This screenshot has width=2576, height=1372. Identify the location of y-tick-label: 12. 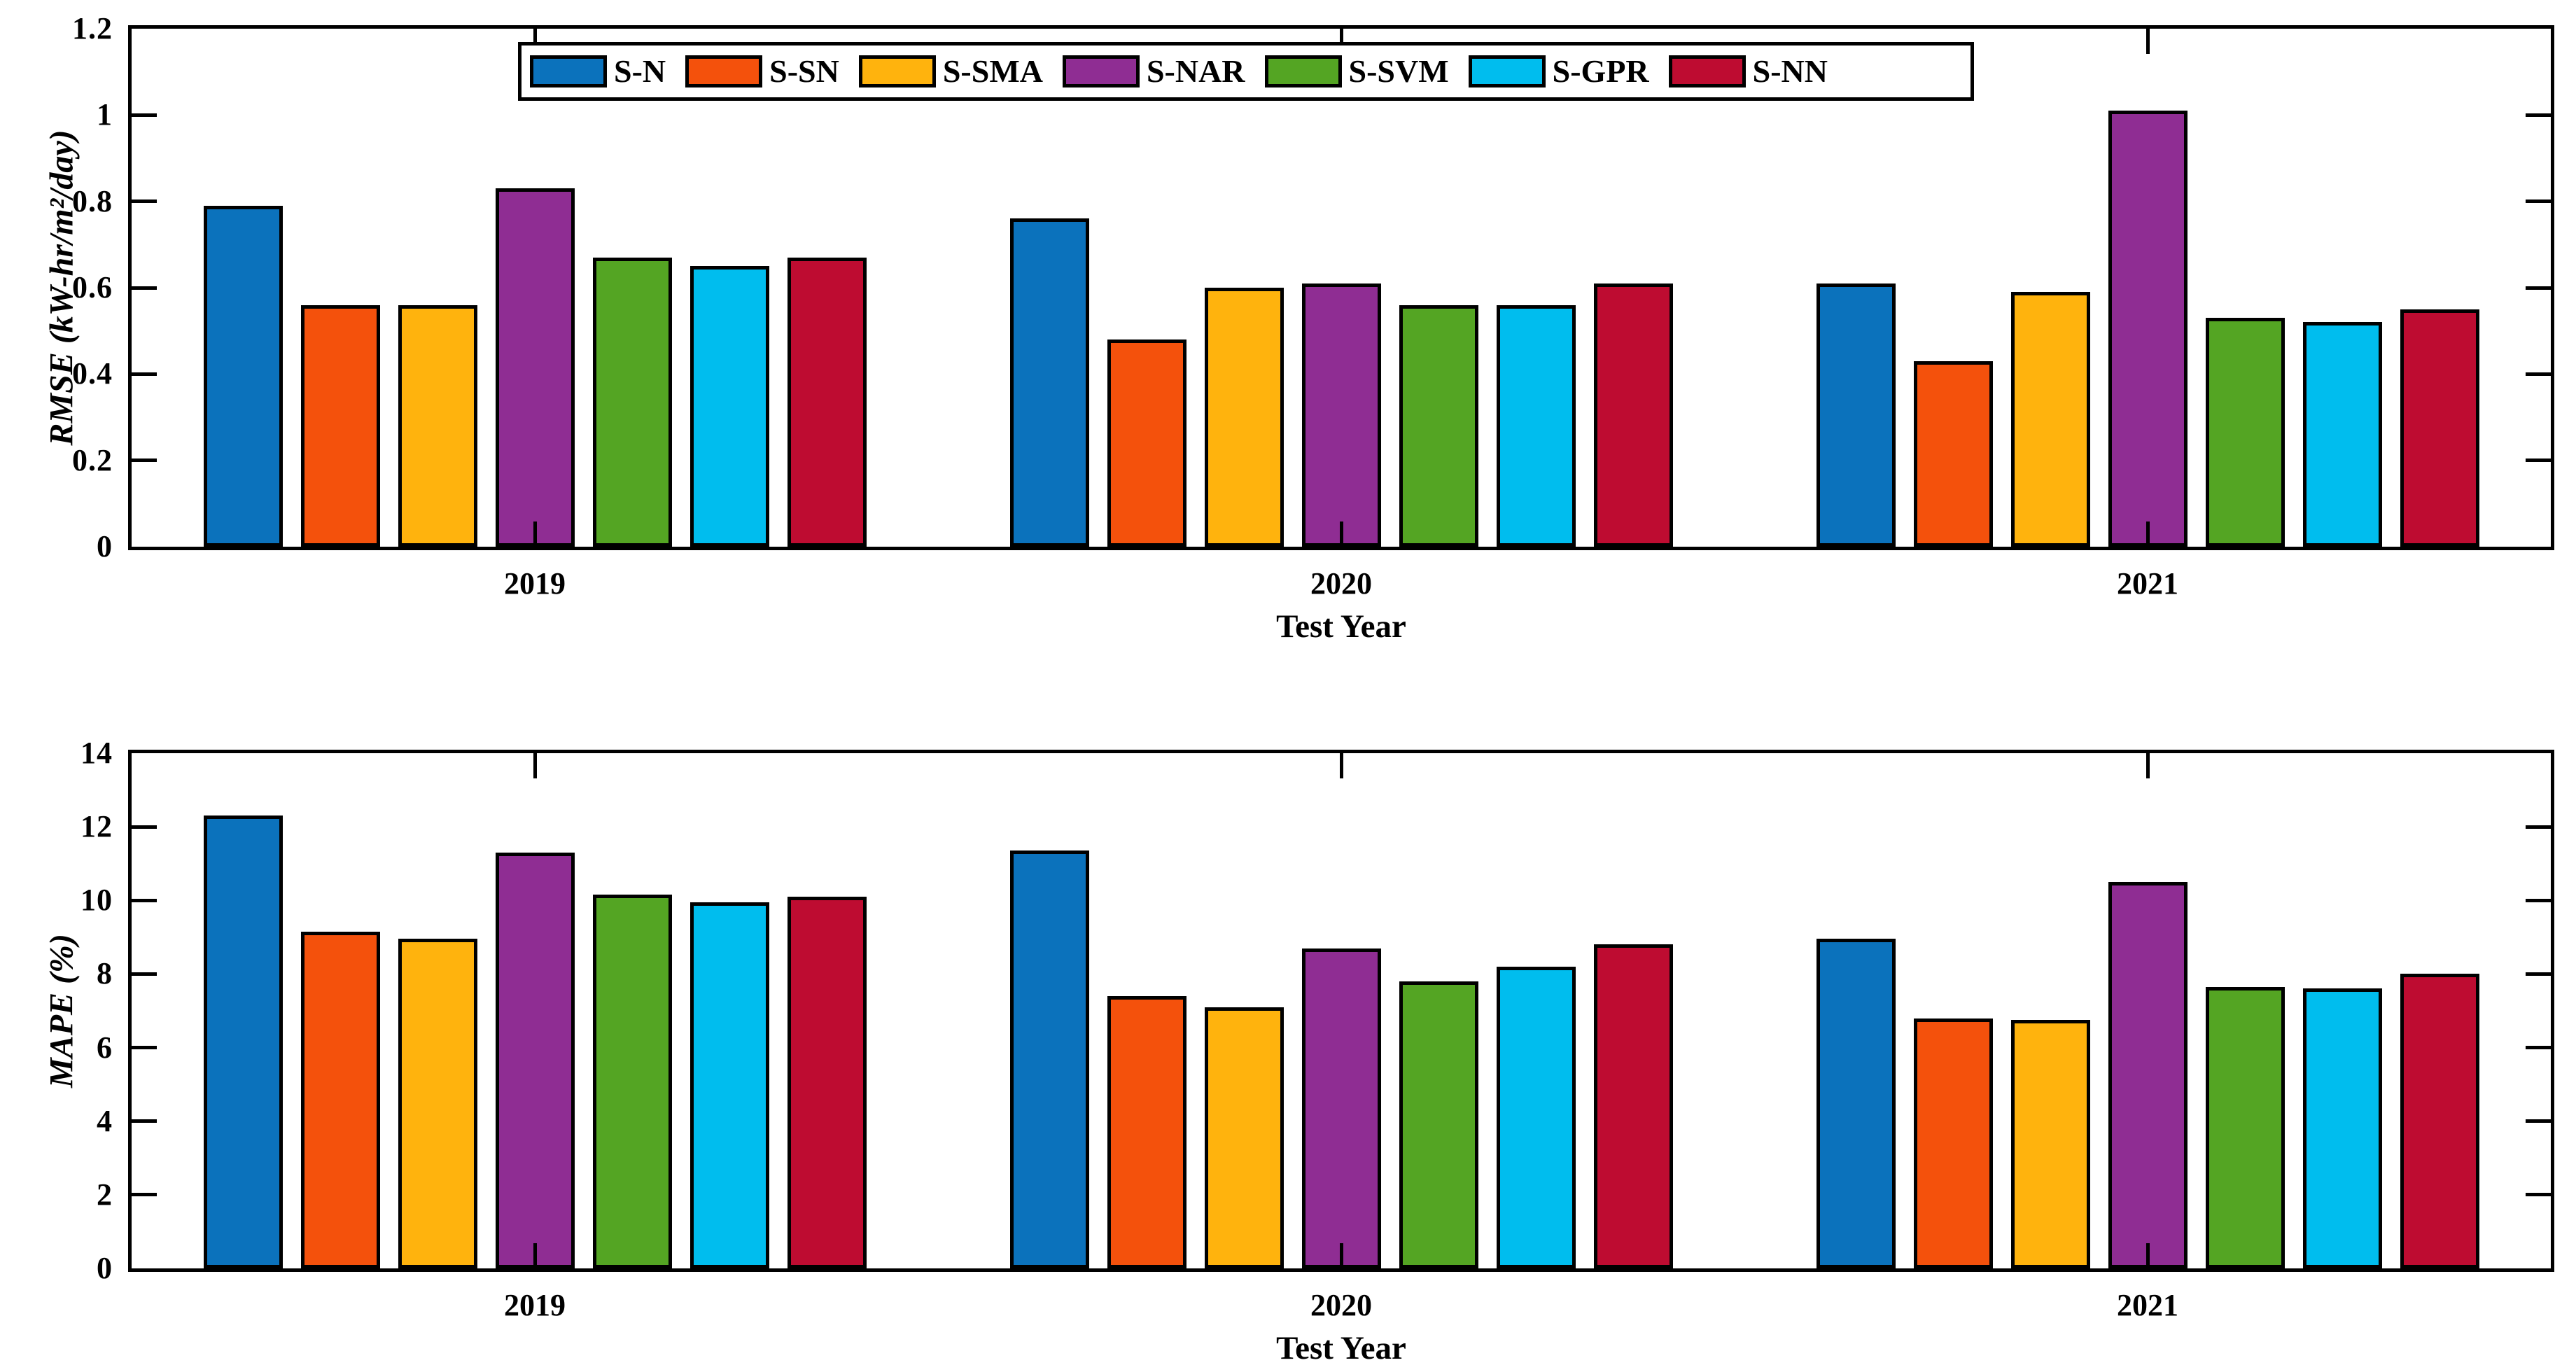
(96, 826).